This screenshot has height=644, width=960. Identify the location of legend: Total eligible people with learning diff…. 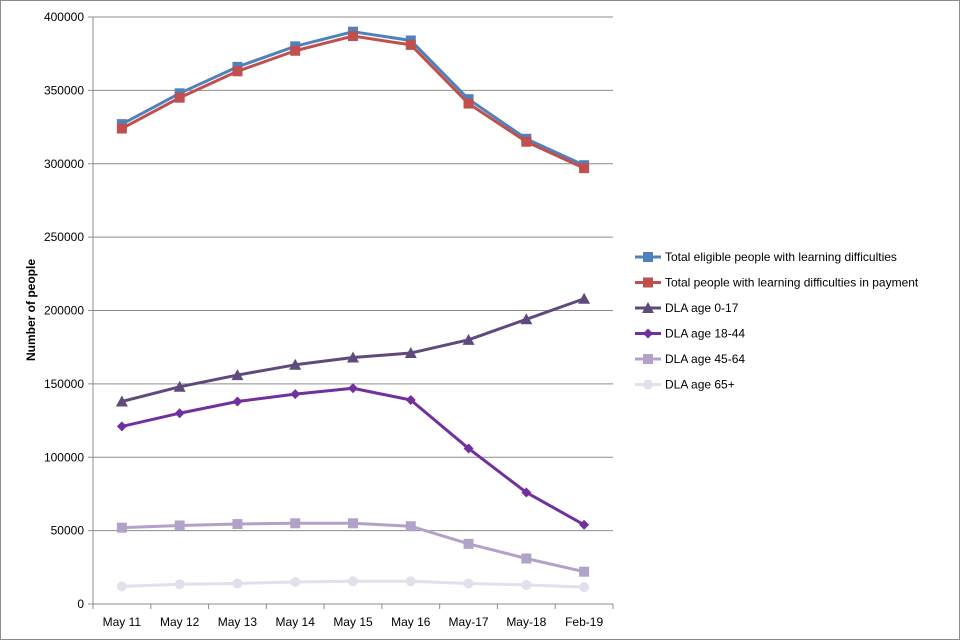
(777, 321).